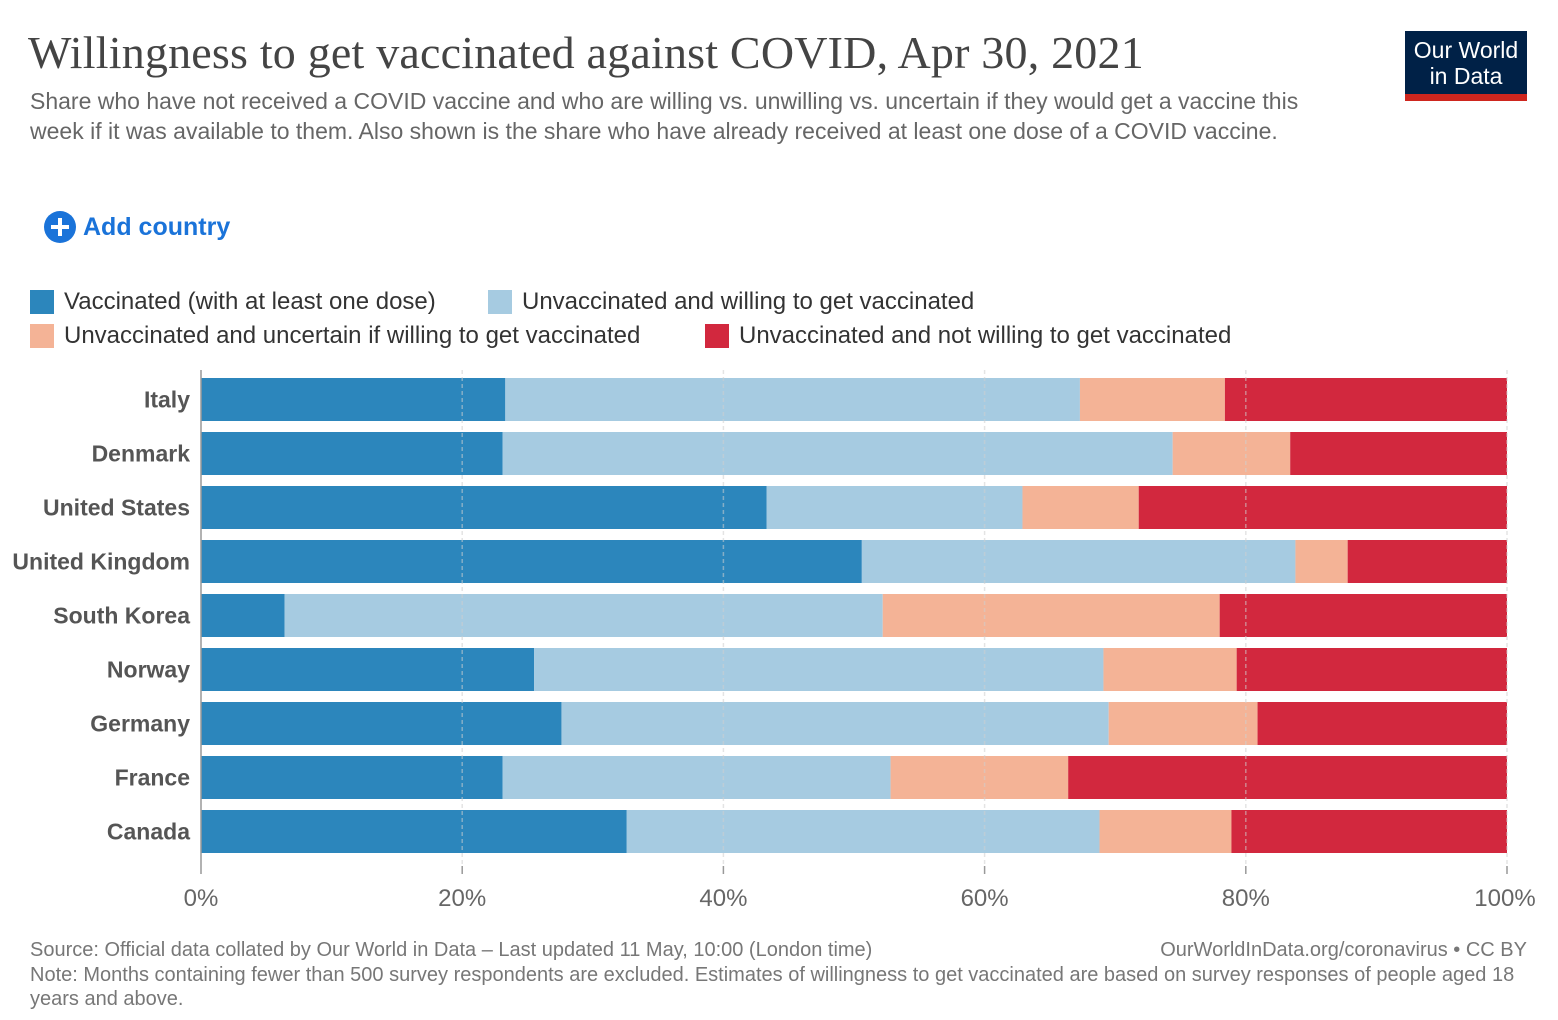 This screenshot has height=1020, width=1558. Describe the element at coordinates (1343, 950) in the screenshot. I see `license-link: OurWorldInData.org/coronavirus • CC BY` at that location.